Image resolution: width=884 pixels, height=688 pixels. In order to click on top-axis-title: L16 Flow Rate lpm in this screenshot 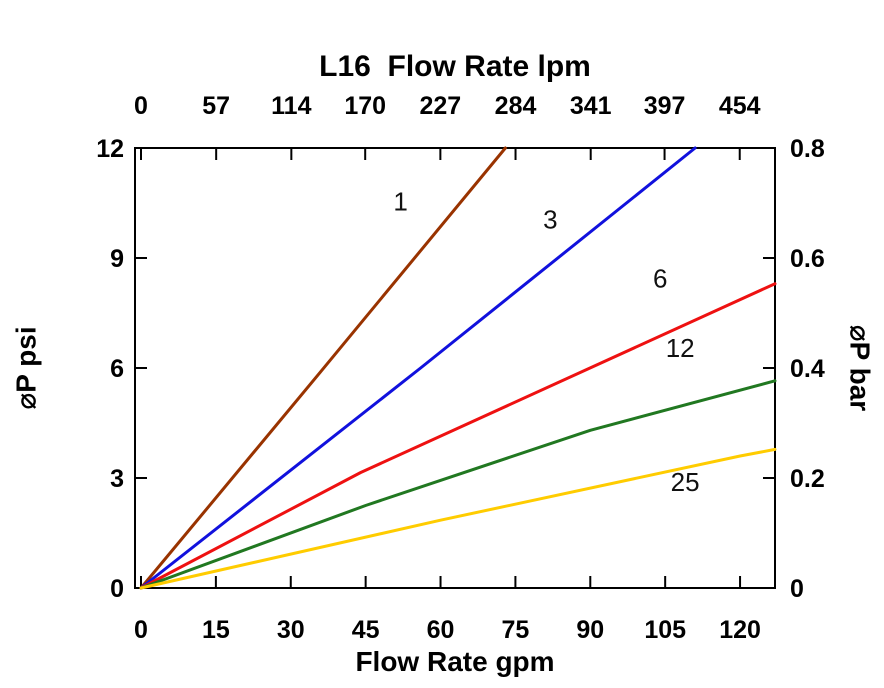, I will do `click(455, 66)`.